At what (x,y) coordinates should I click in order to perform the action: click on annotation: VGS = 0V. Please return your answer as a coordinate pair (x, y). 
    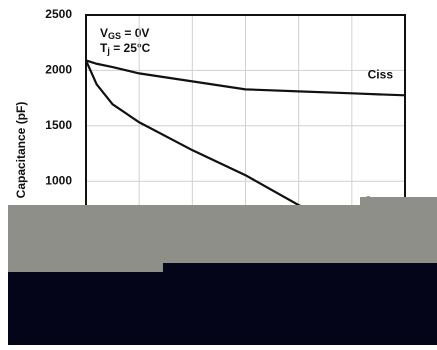
    Looking at the image, I should click on (124, 33).